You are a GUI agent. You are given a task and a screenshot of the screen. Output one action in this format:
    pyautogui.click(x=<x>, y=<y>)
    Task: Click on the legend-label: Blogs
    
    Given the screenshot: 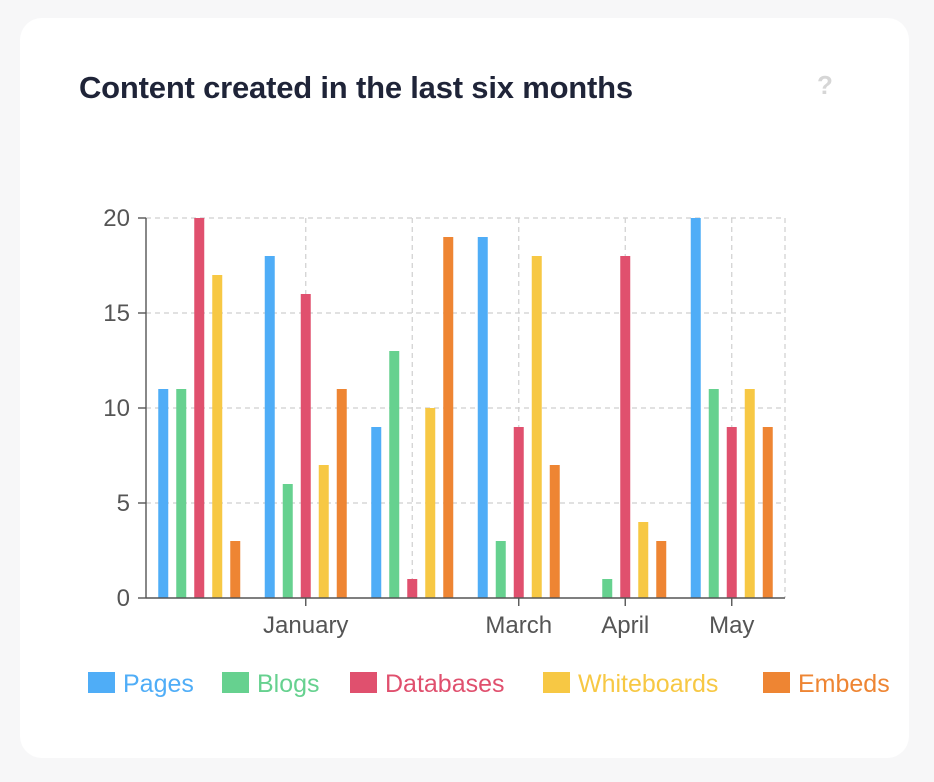 What is the action you would take?
    pyautogui.click(x=288, y=684)
    